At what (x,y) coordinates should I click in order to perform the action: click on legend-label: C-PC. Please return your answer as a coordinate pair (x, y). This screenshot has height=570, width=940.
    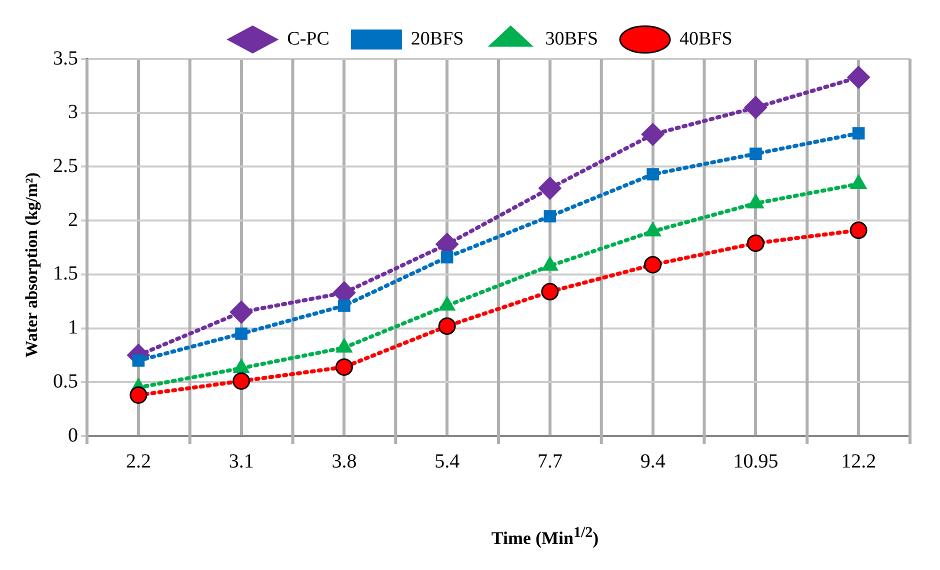
    Looking at the image, I should click on (308, 39).